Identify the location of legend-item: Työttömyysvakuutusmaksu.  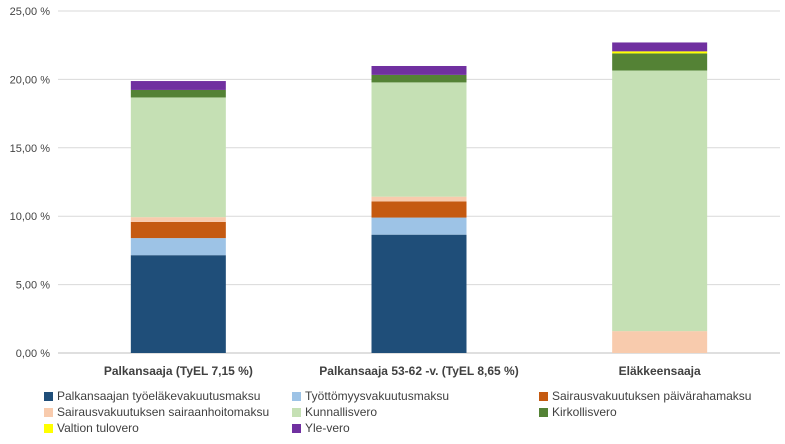
(370, 396).